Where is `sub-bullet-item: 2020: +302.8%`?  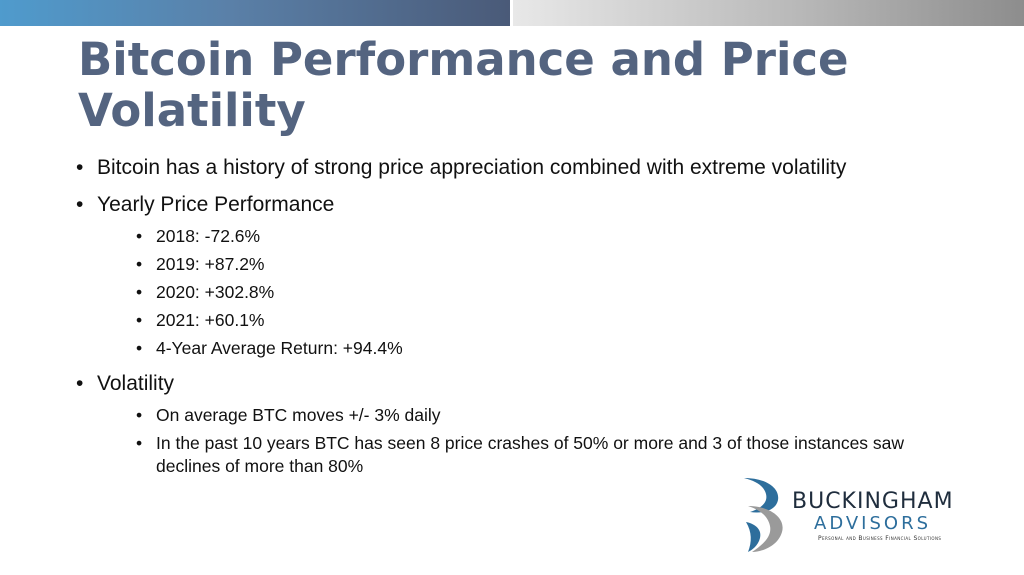 sub-bullet-item: 2020: +302.8% is located at coordinates (516, 292).